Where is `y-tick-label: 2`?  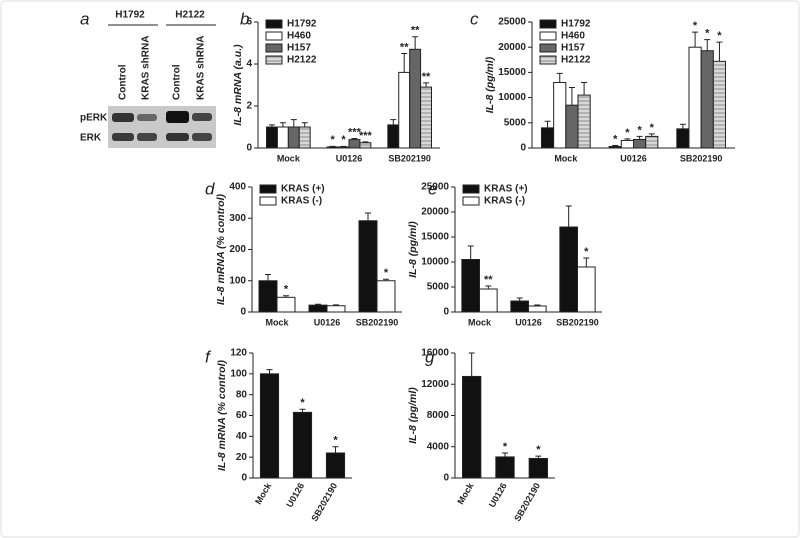 y-tick-label: 2 is located at coordinates (249, 106).